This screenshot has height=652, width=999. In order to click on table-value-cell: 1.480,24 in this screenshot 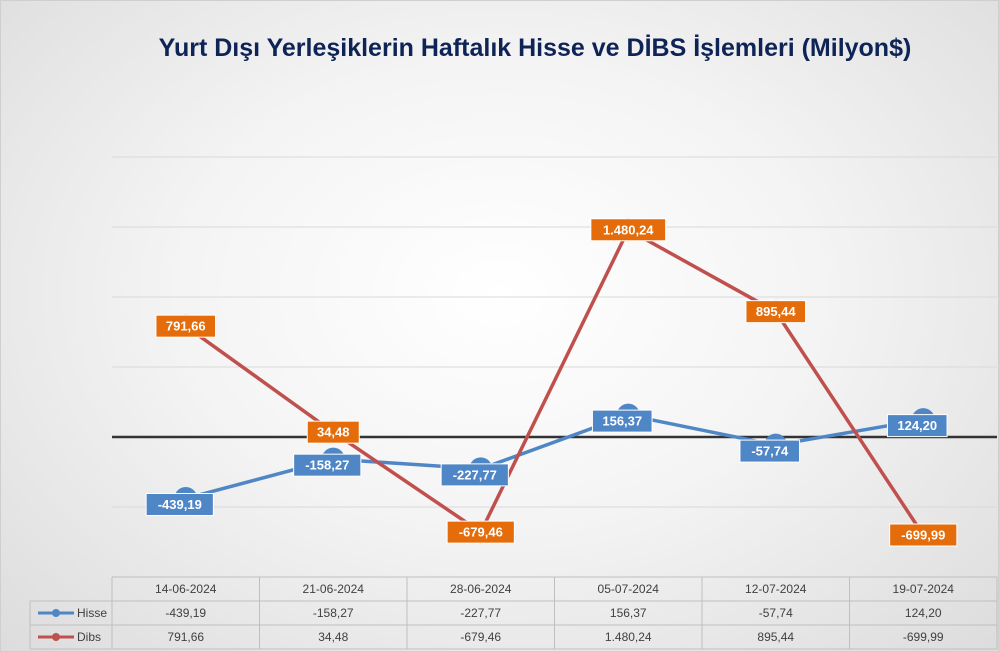, I will do `click(628, 637)`.